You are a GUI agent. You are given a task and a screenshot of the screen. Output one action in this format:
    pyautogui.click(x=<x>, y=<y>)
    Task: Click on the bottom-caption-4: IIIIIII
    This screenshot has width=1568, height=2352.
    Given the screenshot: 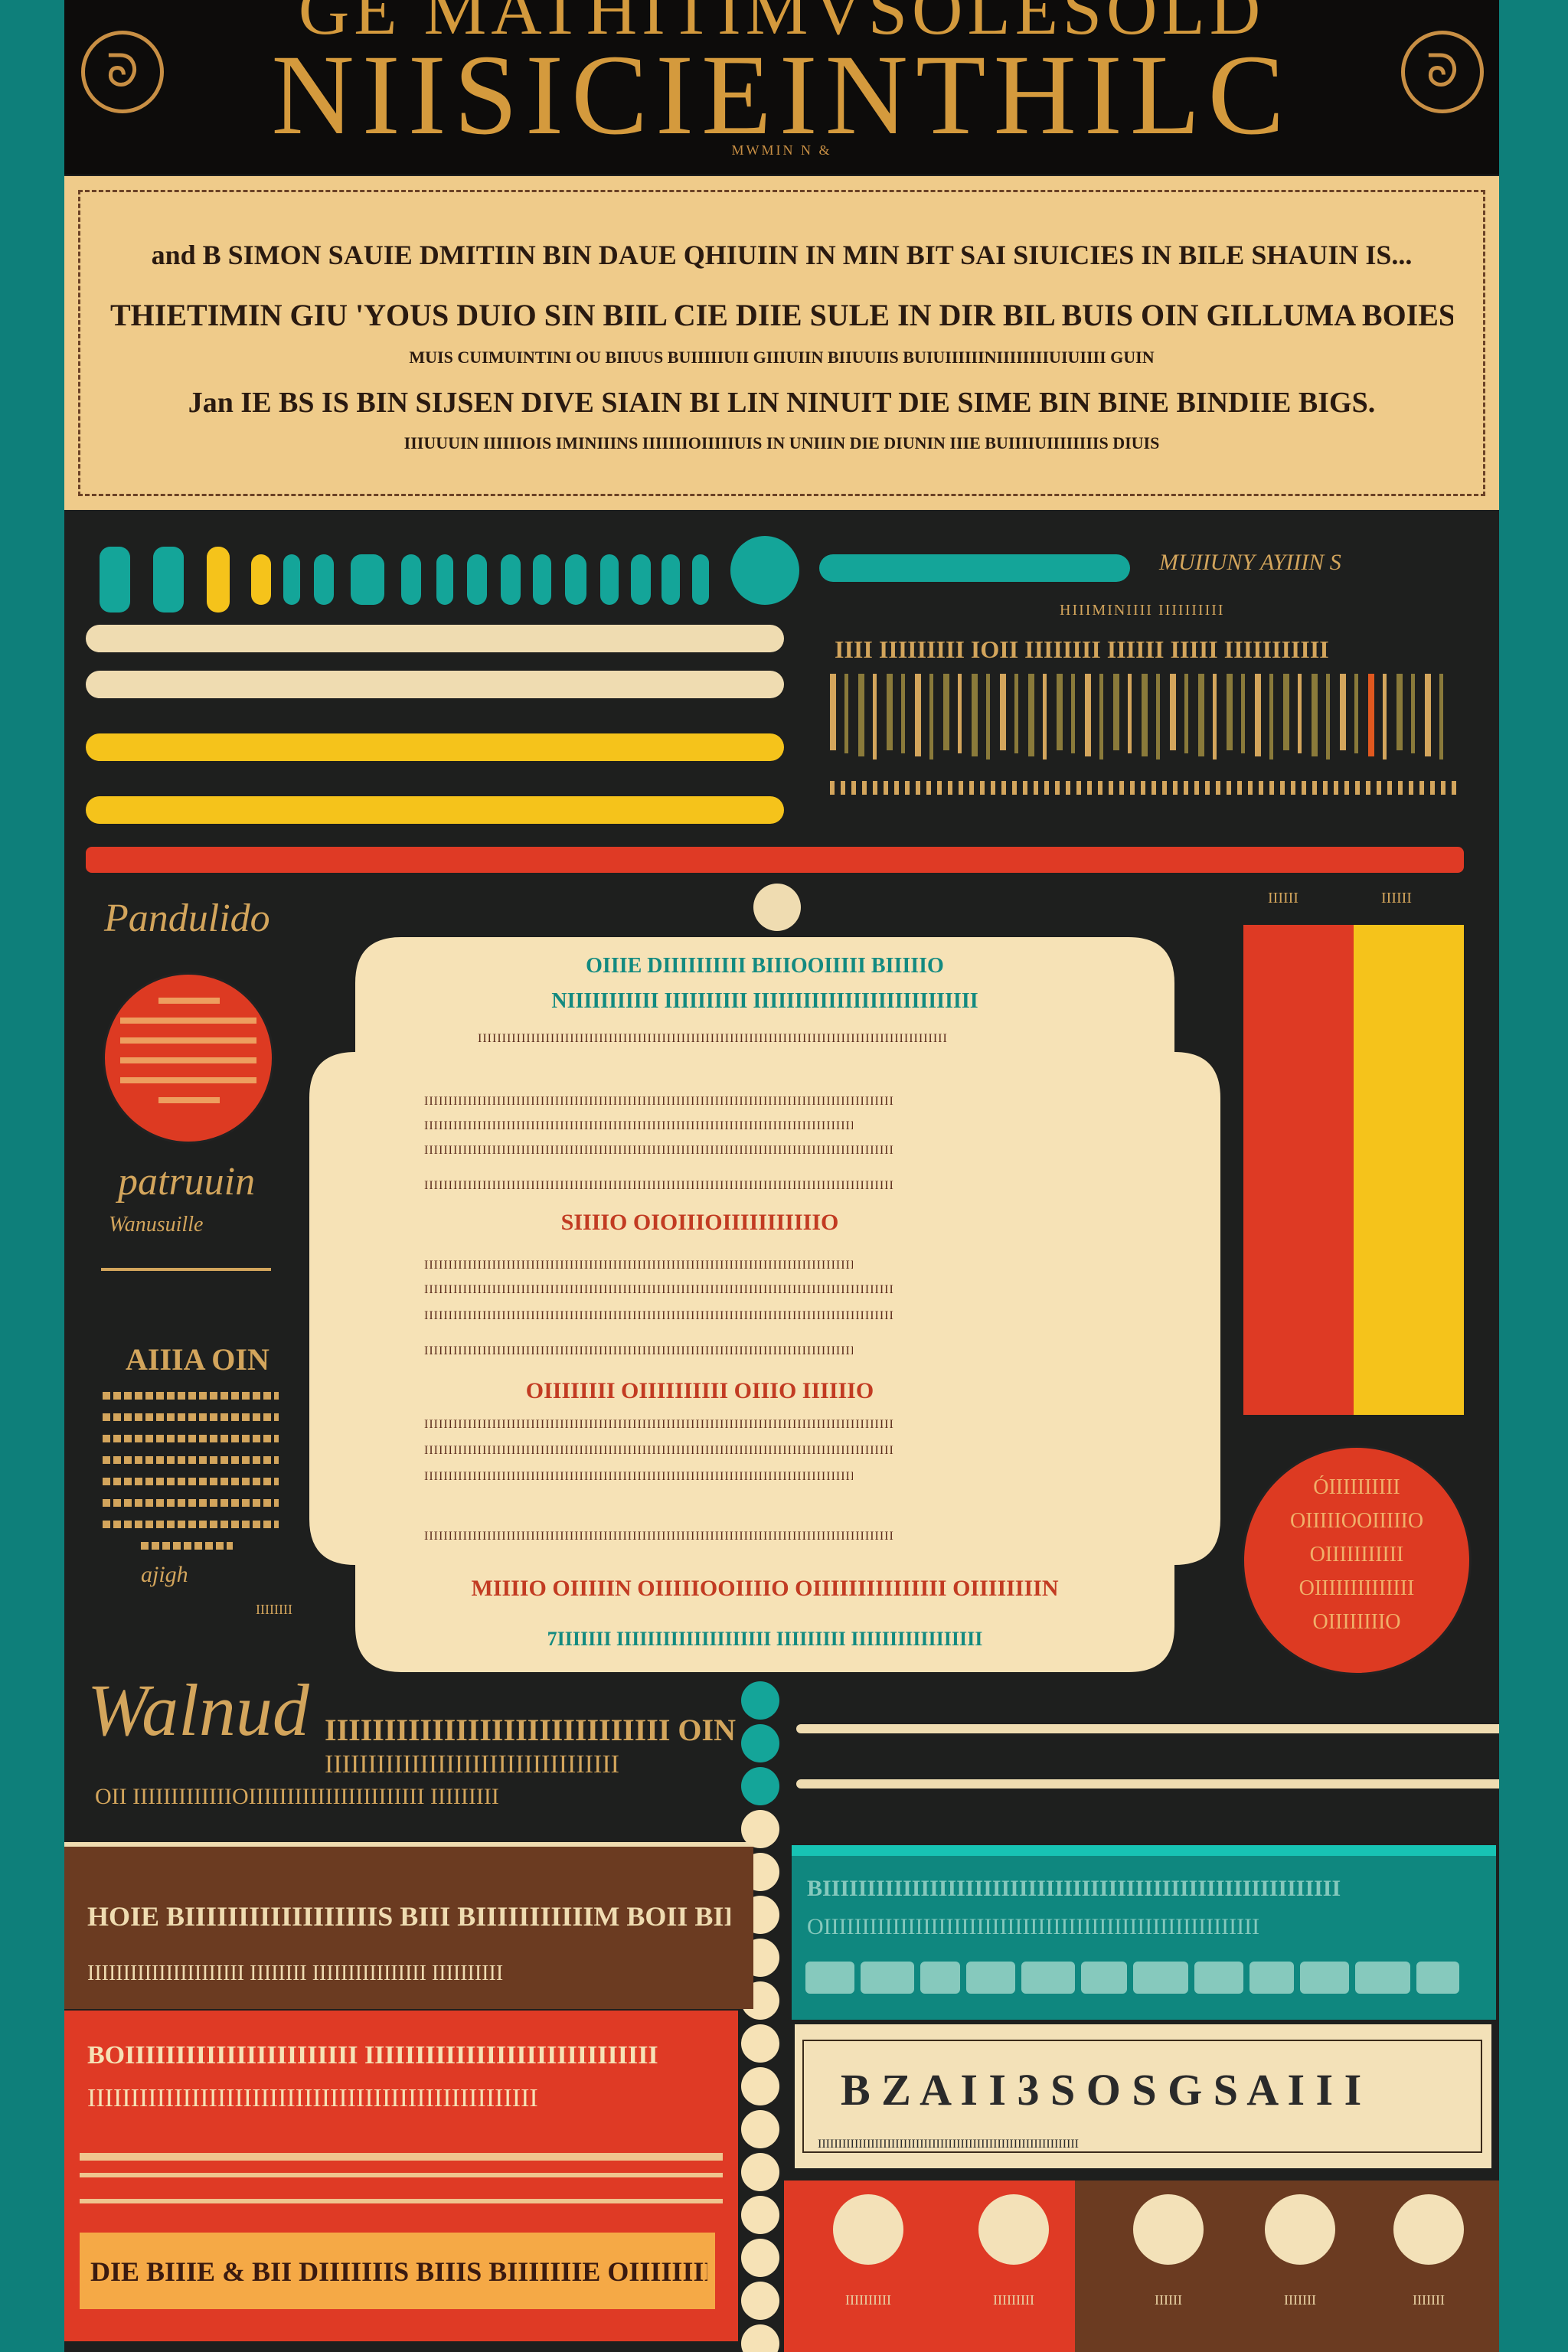 What is the action you would take?
    pyautogui.click(x=1300, y=2300)
    